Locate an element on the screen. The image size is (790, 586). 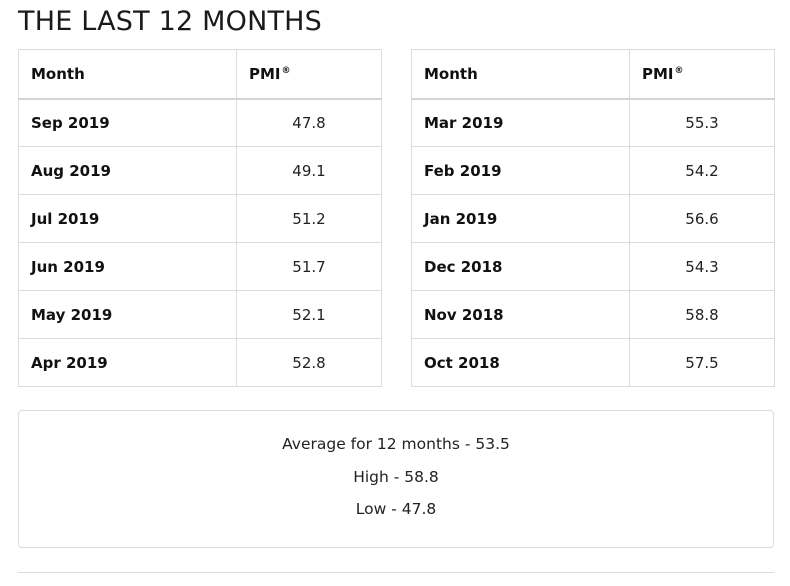
month-cell: May 2019 is located at coordinates (127, 314).